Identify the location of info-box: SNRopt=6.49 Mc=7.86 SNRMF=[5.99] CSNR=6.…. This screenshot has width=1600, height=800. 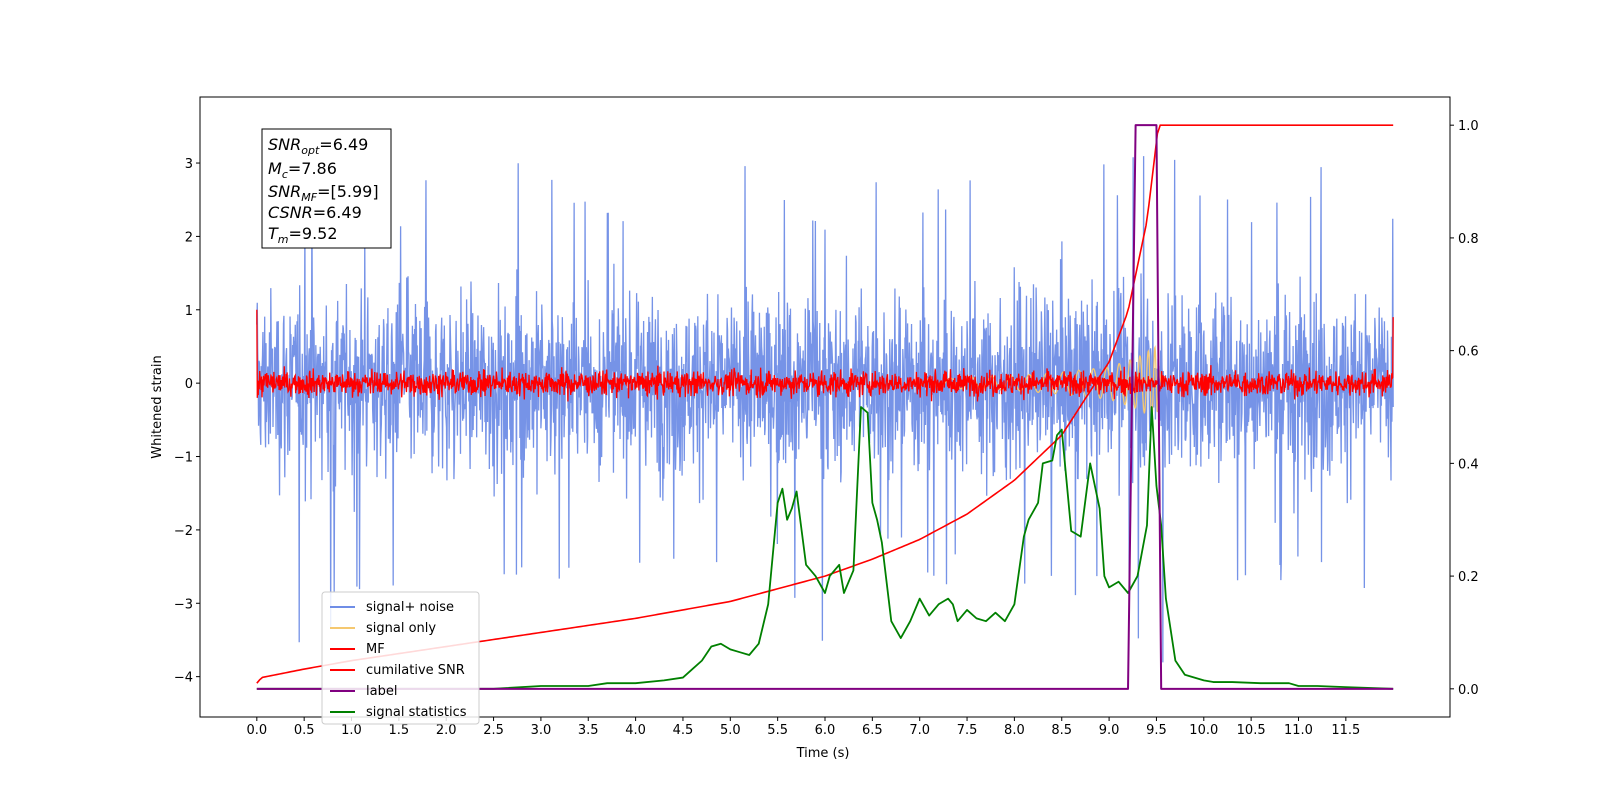
(326, 188).